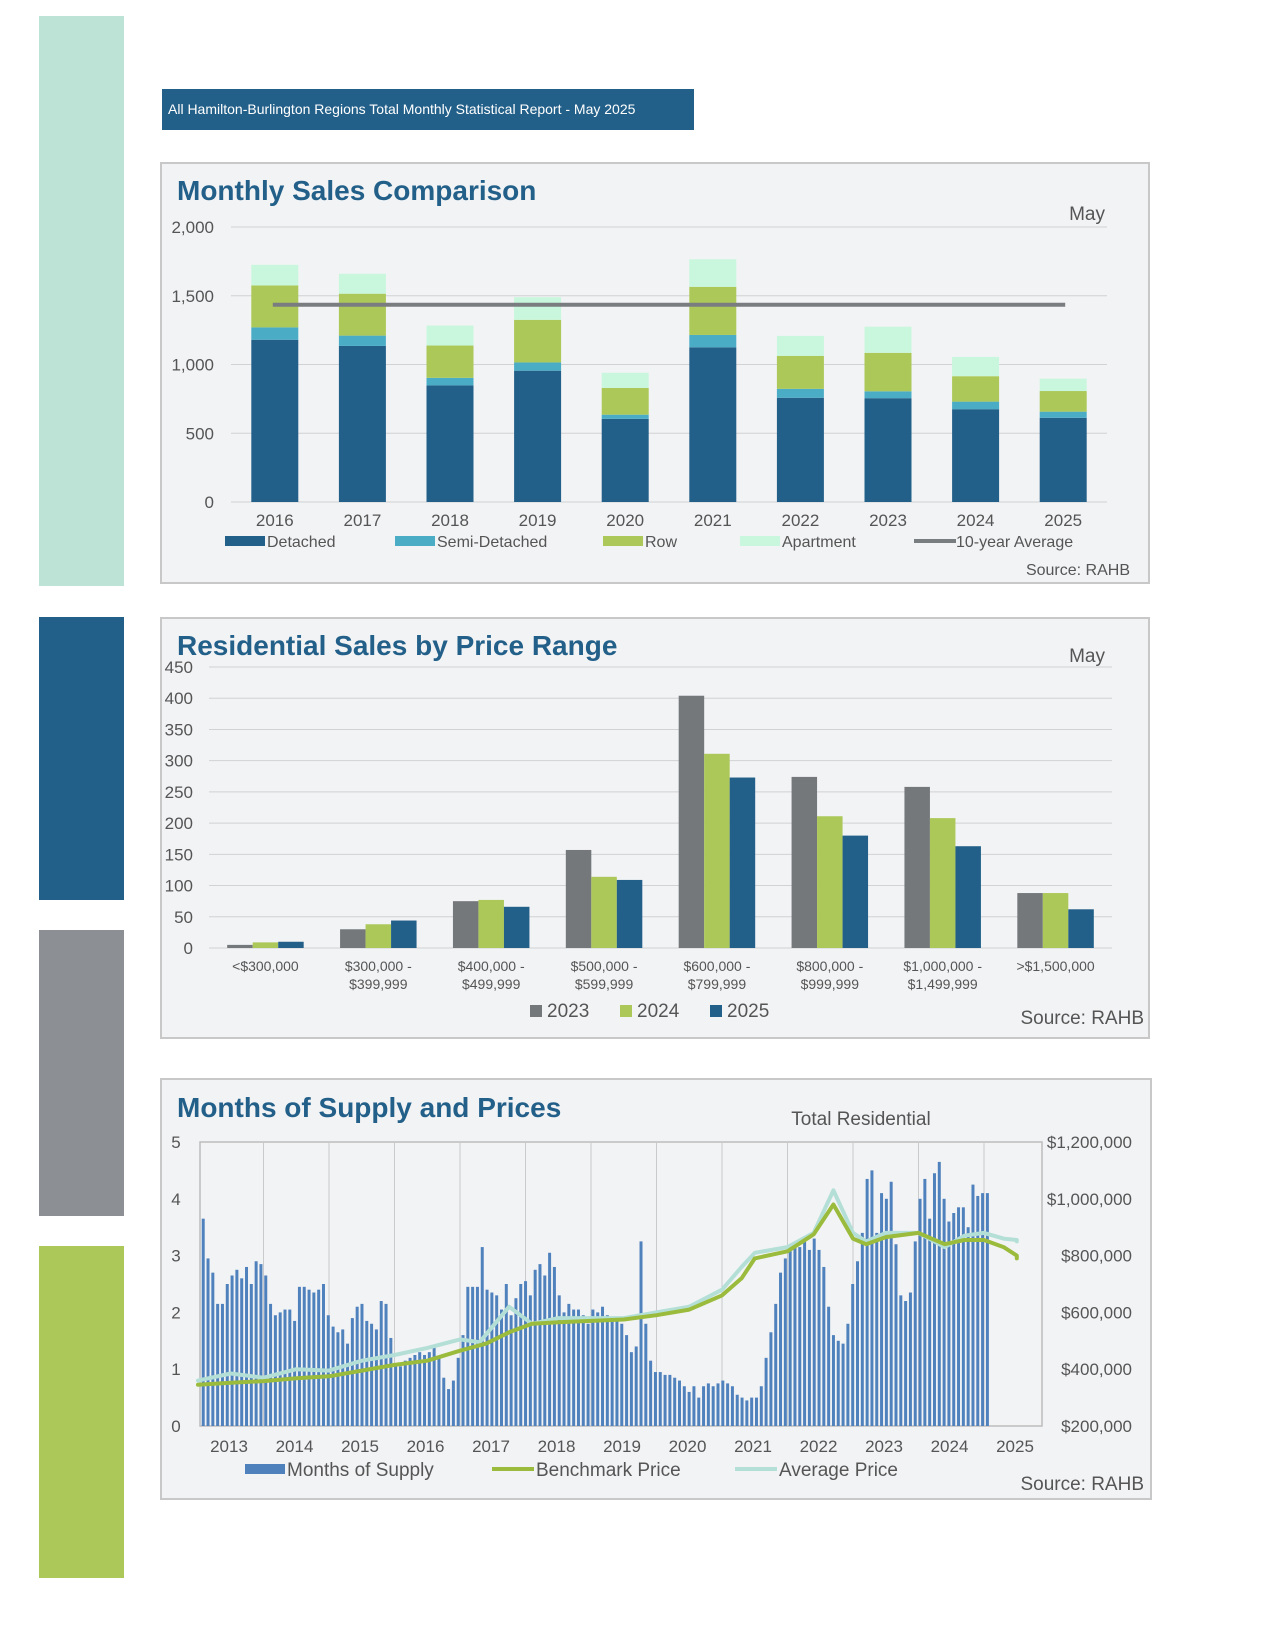  Describe the element at coordinates (604, 966) in the screenshot. I see `x-tick-label: $500,000 -` at that location.